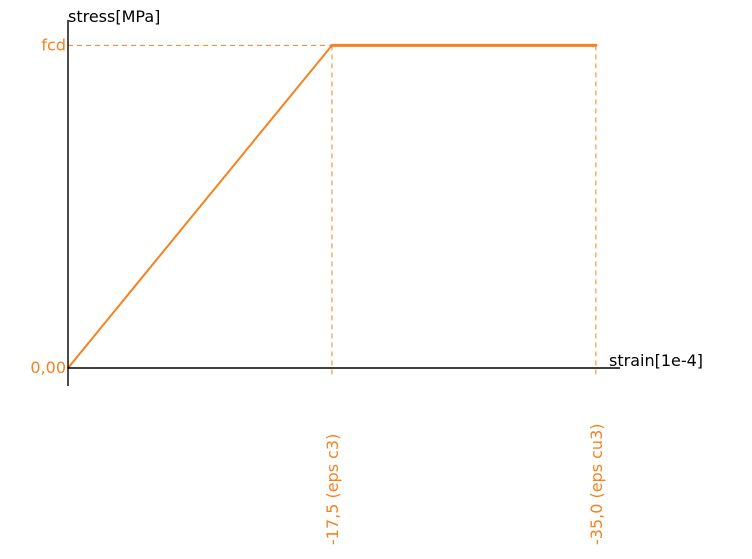 The height and width of the screenshot is (559, 752). What do you see at coordinates (656, 360) in the screenshot?
I see `x-axis-title: strain[1e-4]` at bounding box center [656, 360].